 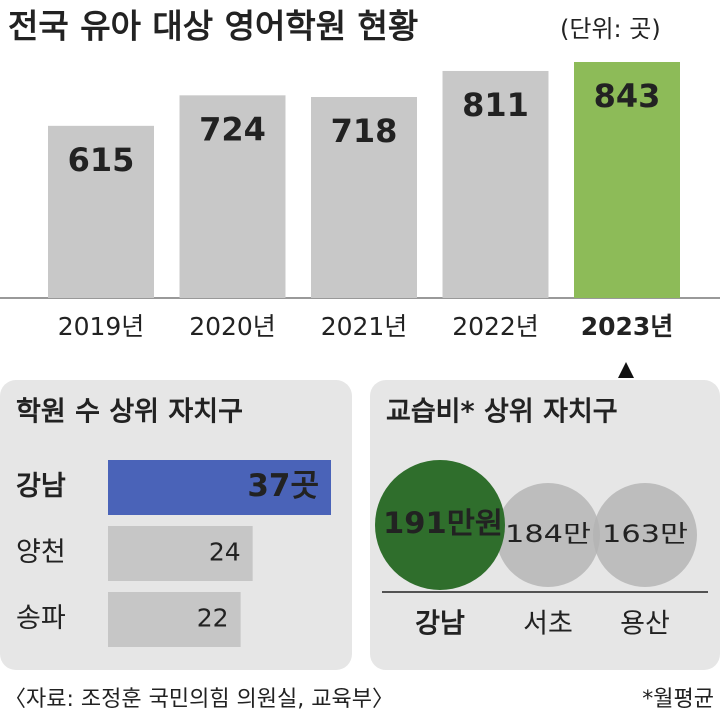 What do you see at coordinates (41, 552) in the screenshot?
I see `category-label: 양천` at bounding box center [41, 552].